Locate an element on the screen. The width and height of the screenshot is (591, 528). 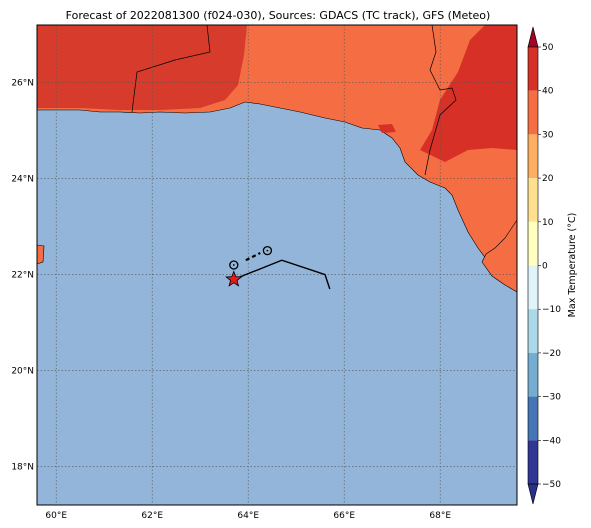
lat-tick-label: 18°N is located at coordinates (22, 468).